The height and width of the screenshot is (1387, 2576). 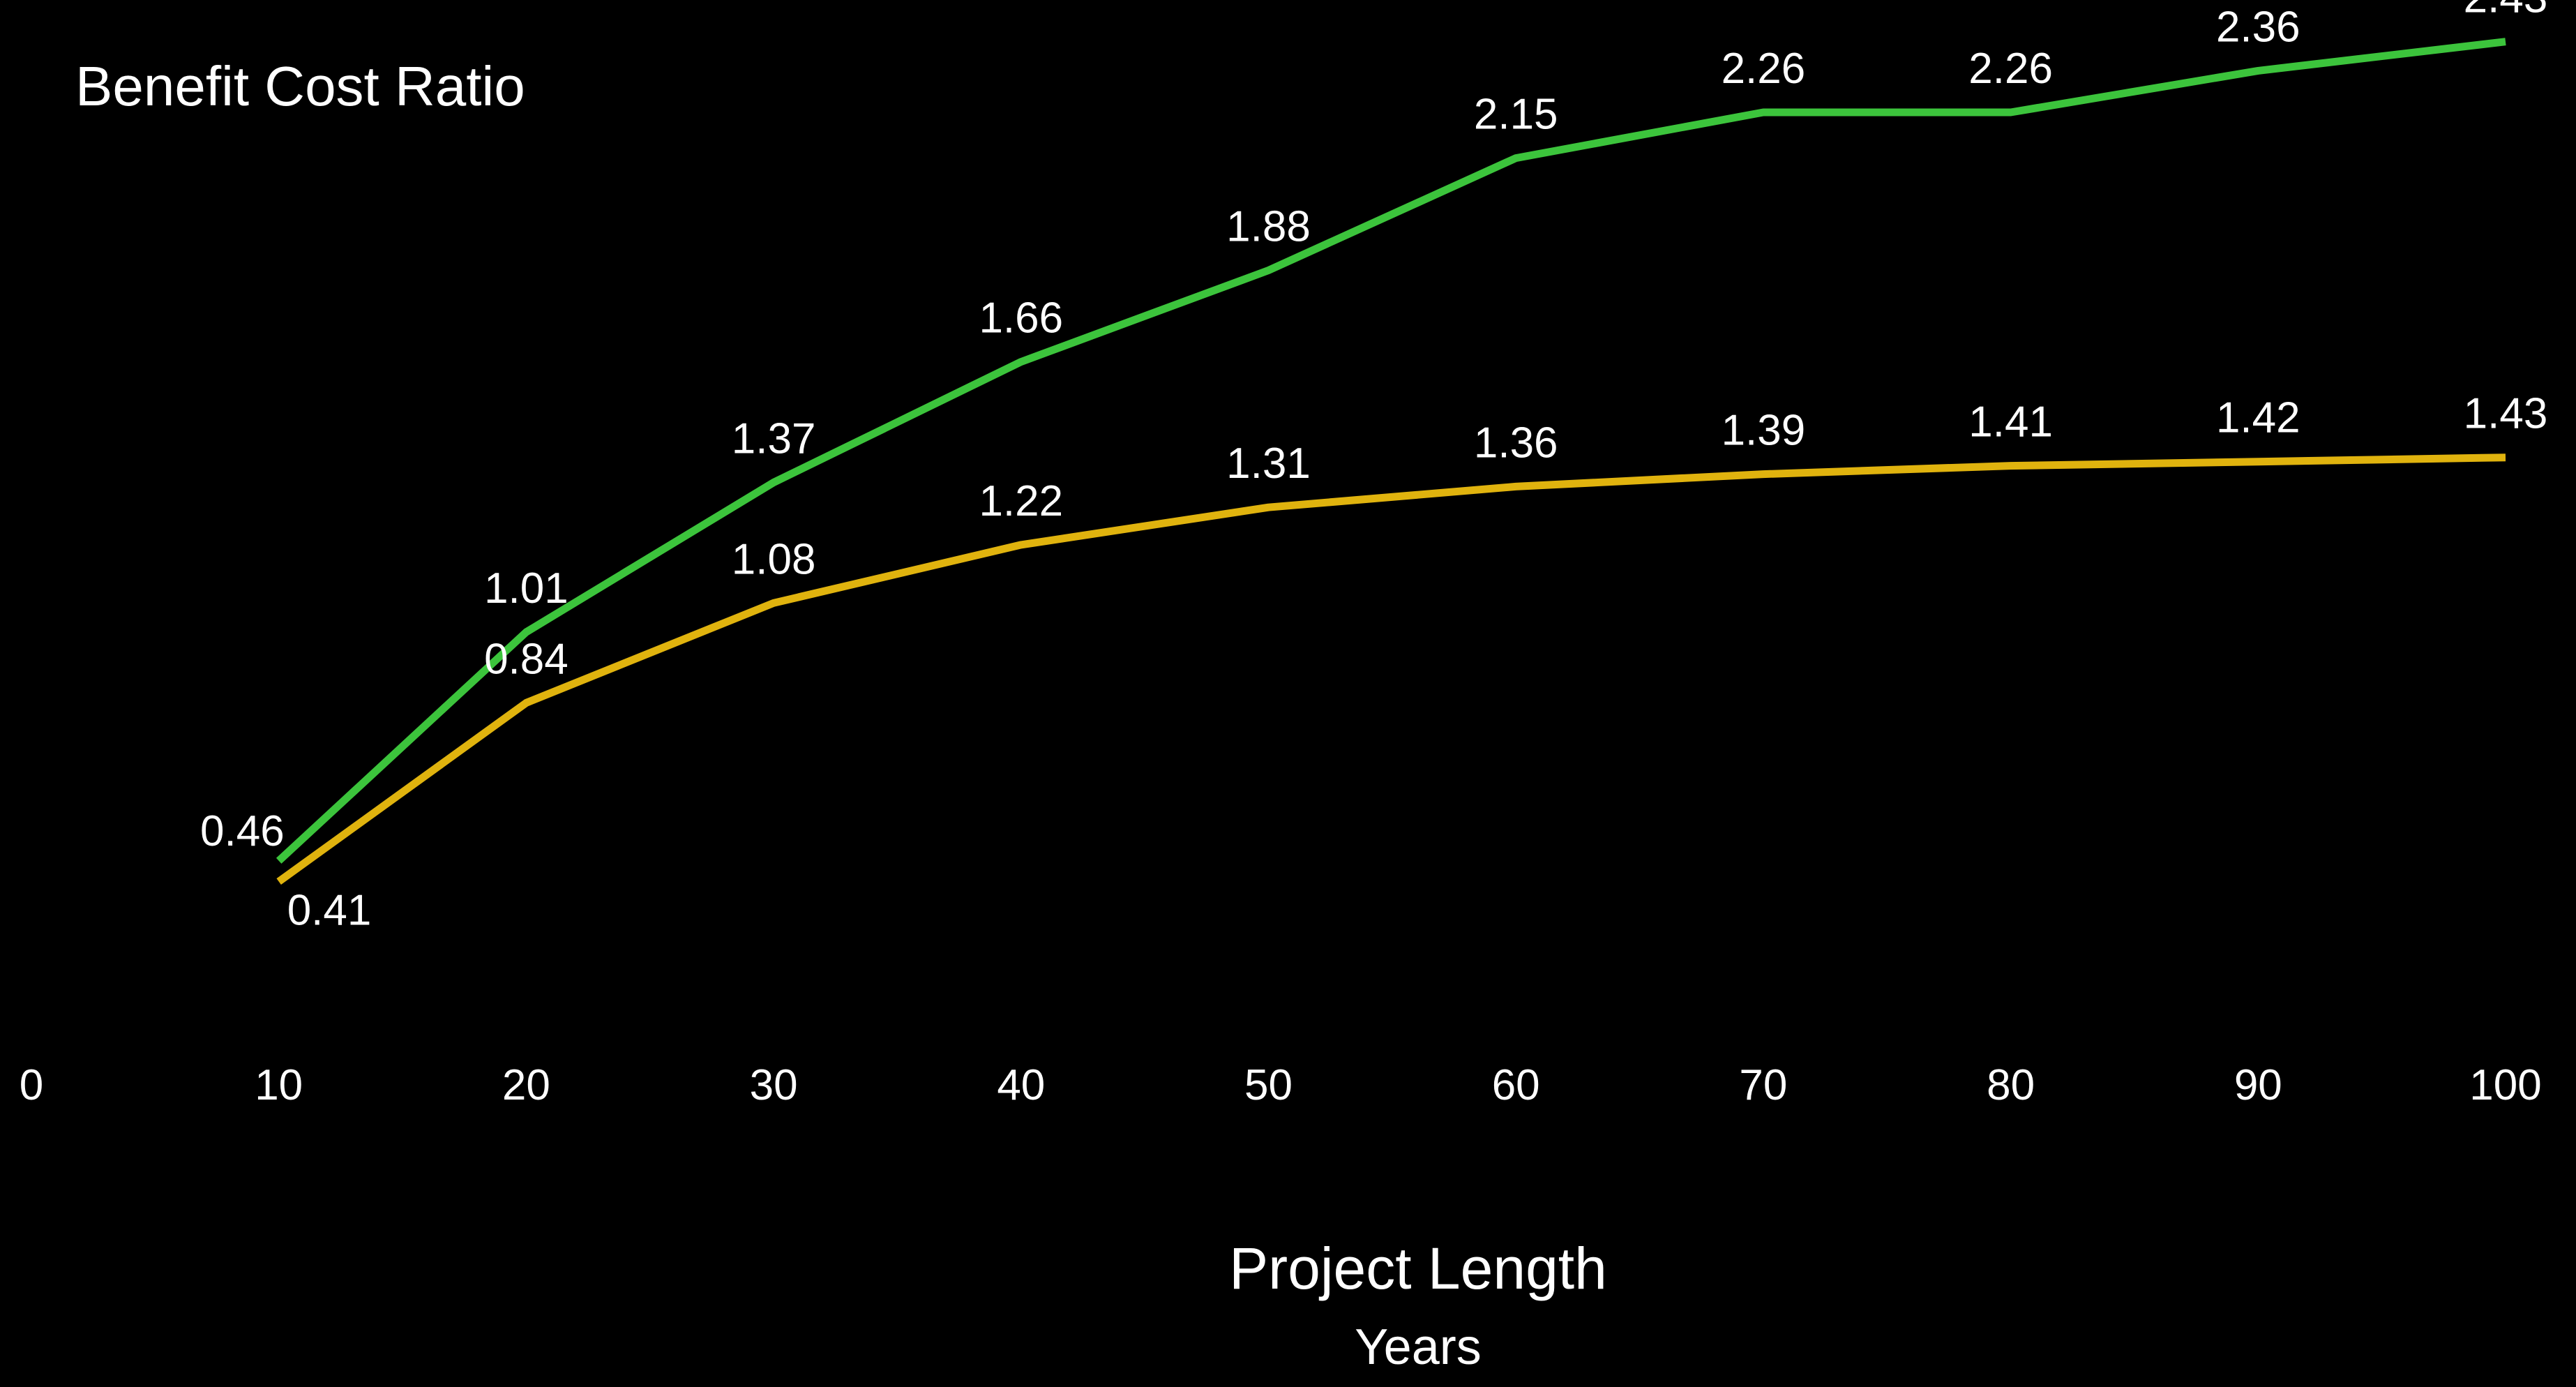 What do you see at coordinates (1268, 1085) in the screenshot?
I see `x-tick-label: 50` at bounding box center [1268, 1085].